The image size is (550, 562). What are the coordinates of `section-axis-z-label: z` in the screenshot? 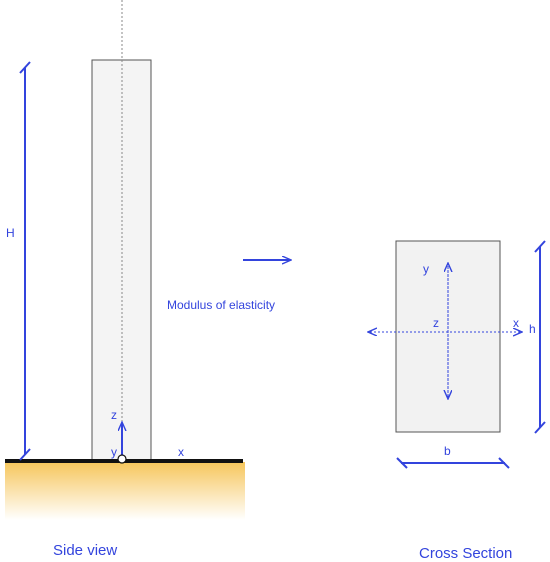 It's located at (436, 323).